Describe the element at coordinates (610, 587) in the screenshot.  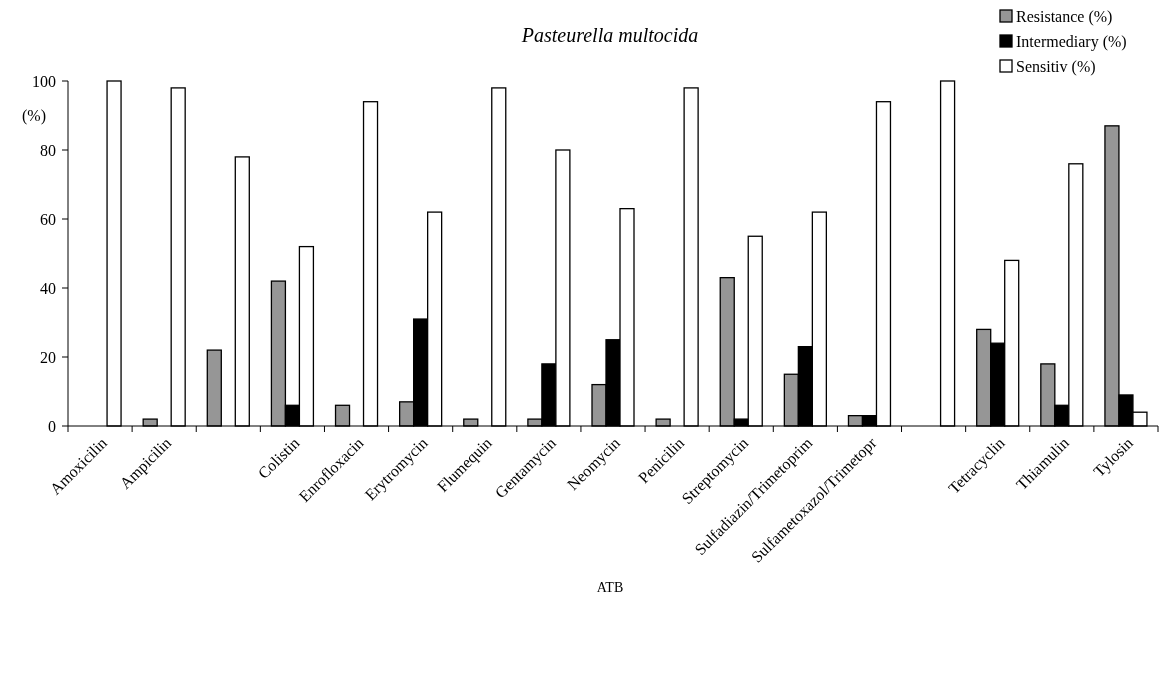
I see `x-axis-title: ATB` at that location.